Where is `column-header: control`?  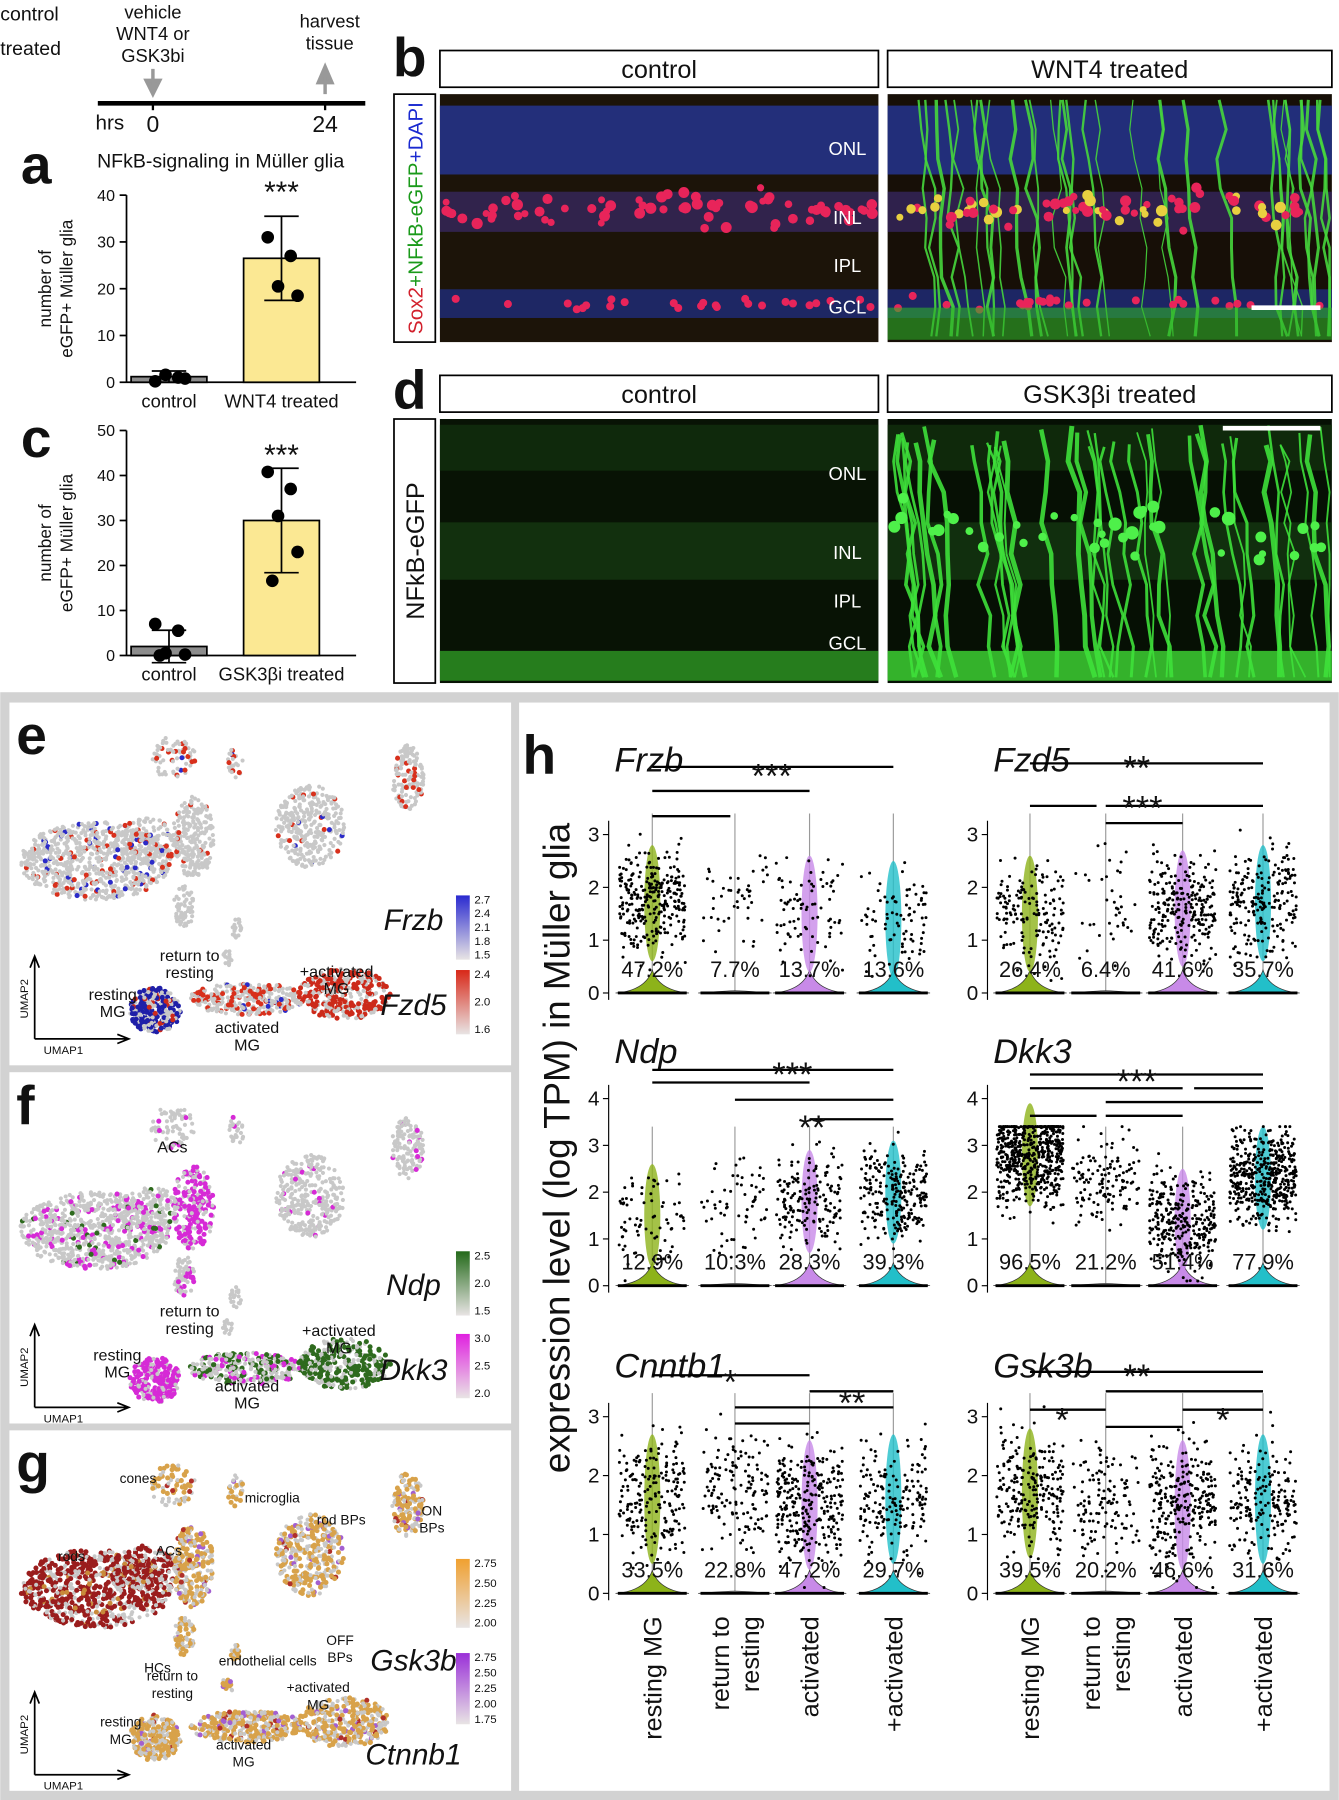 column-header: control is located at coordinates (659, 70).